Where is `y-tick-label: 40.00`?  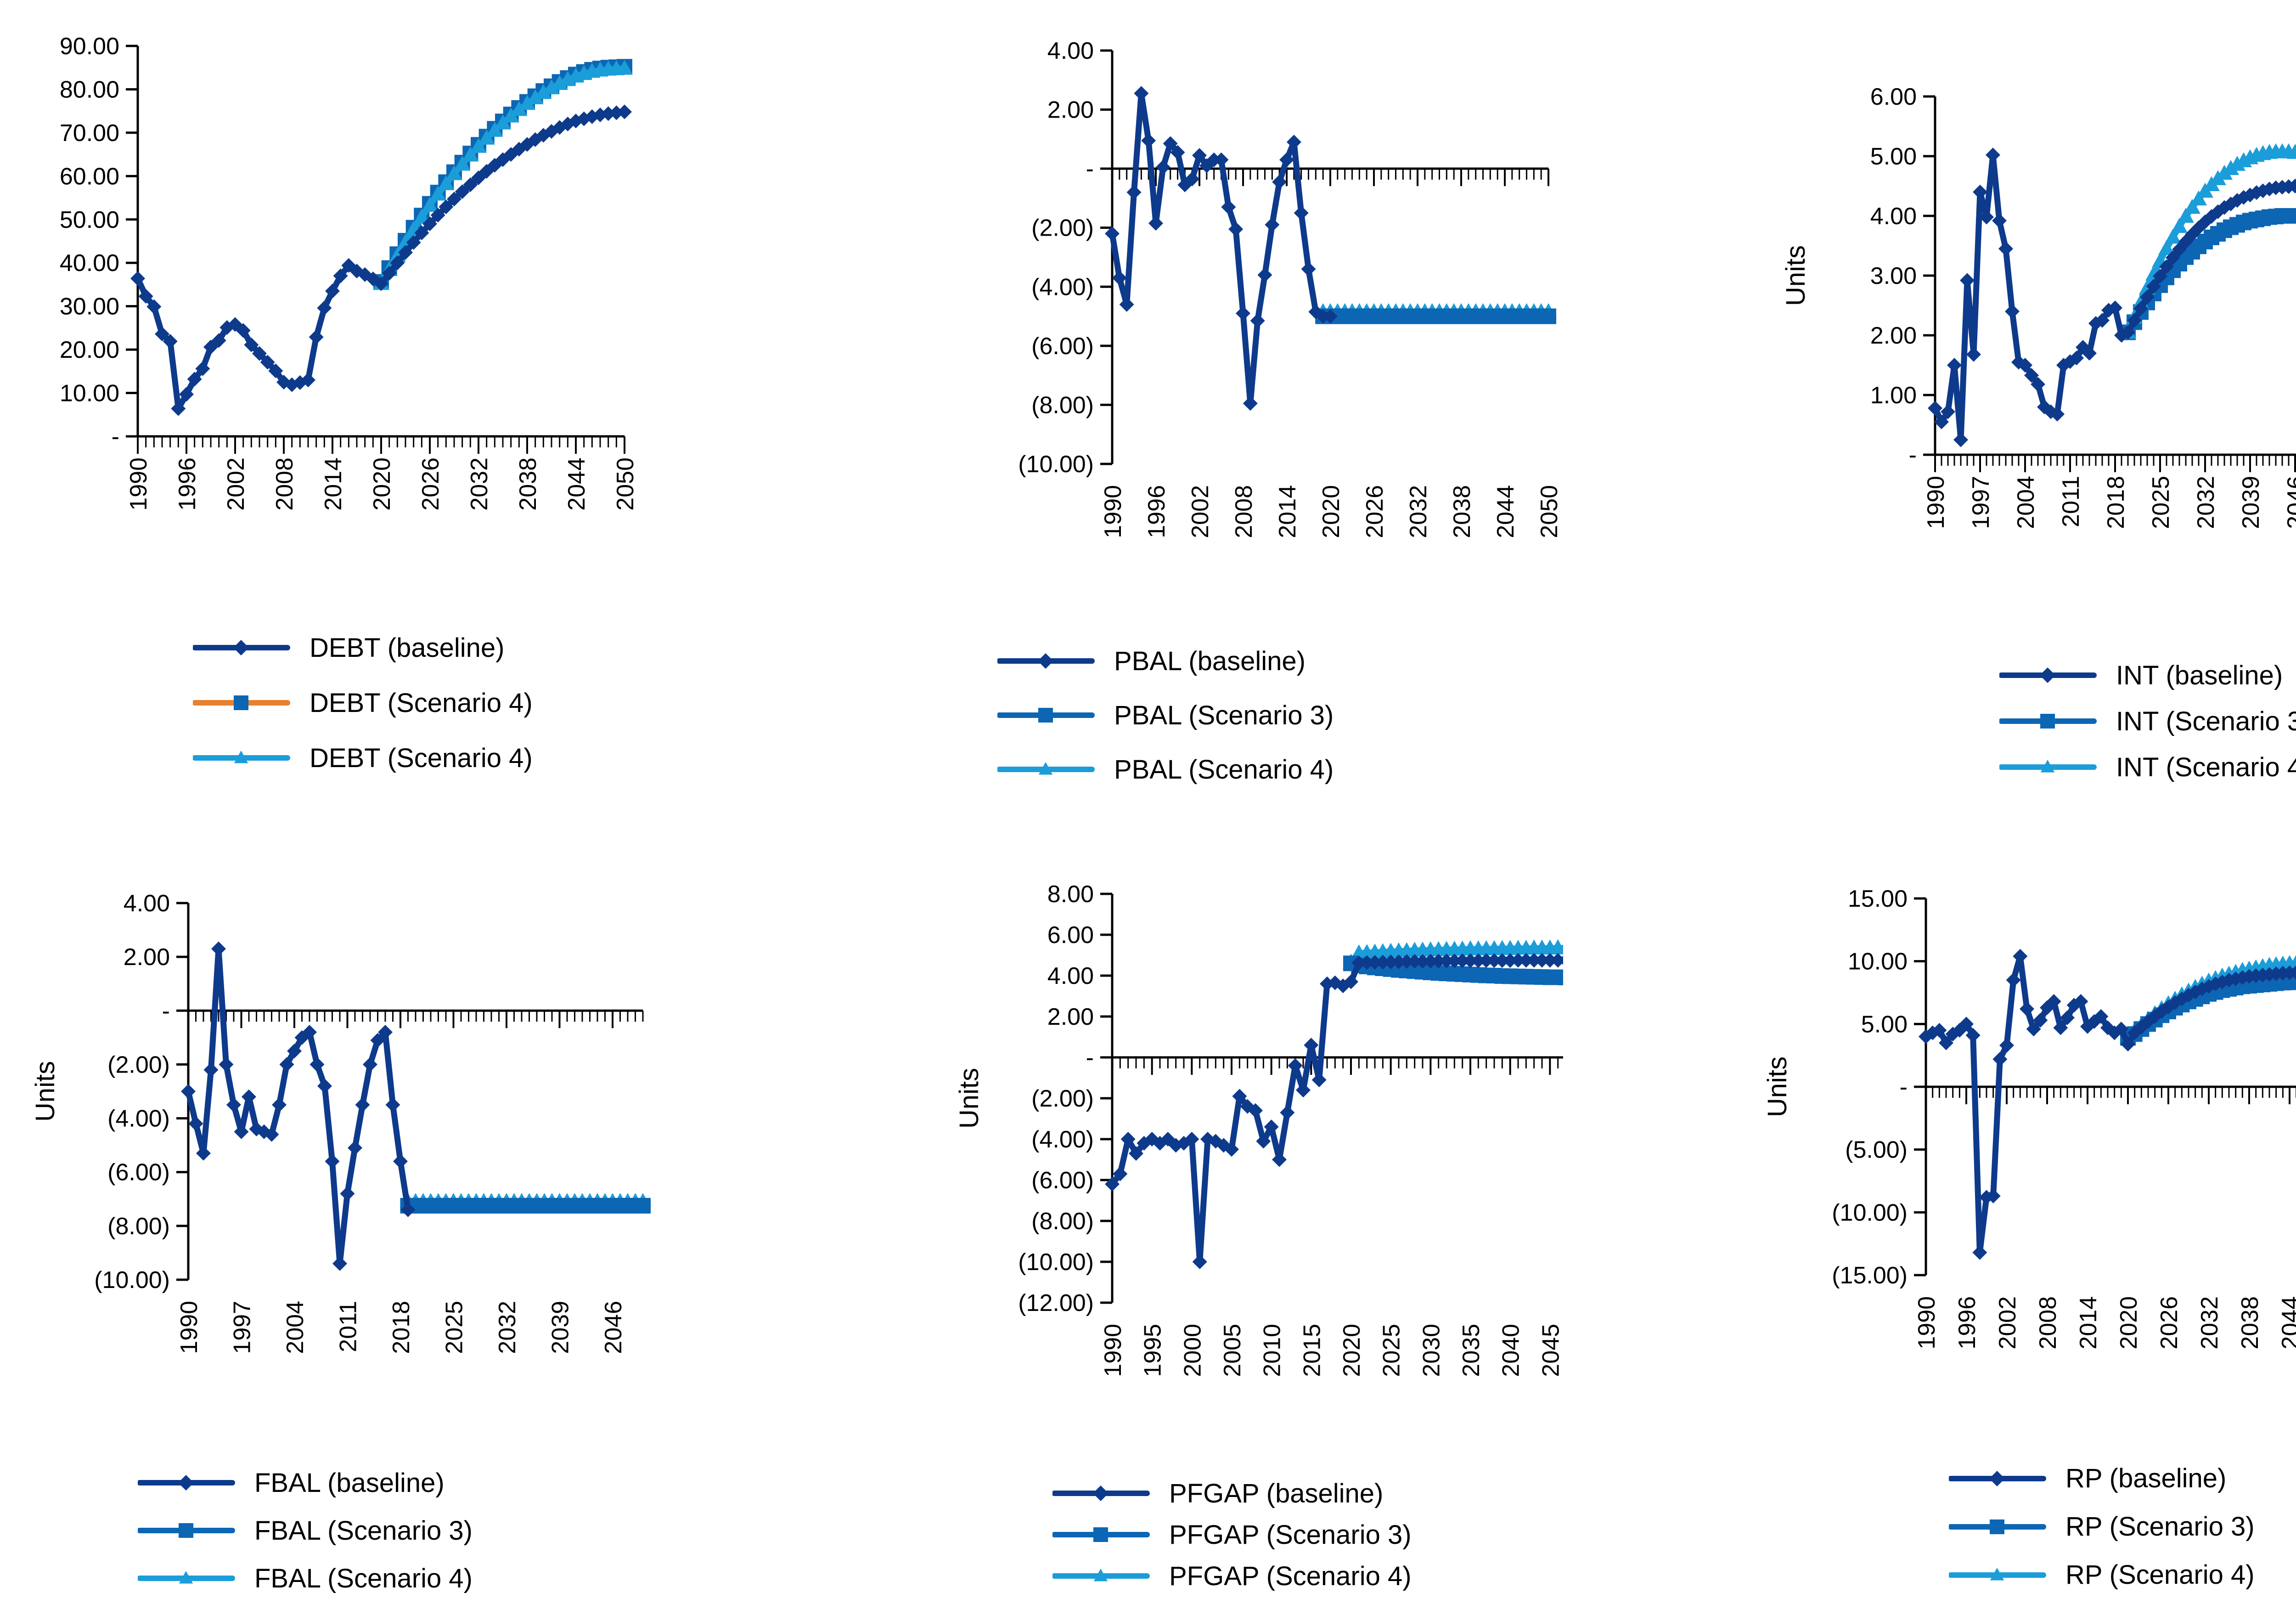
y-tick-label: 40.00 is located at coordinates (89, 263).